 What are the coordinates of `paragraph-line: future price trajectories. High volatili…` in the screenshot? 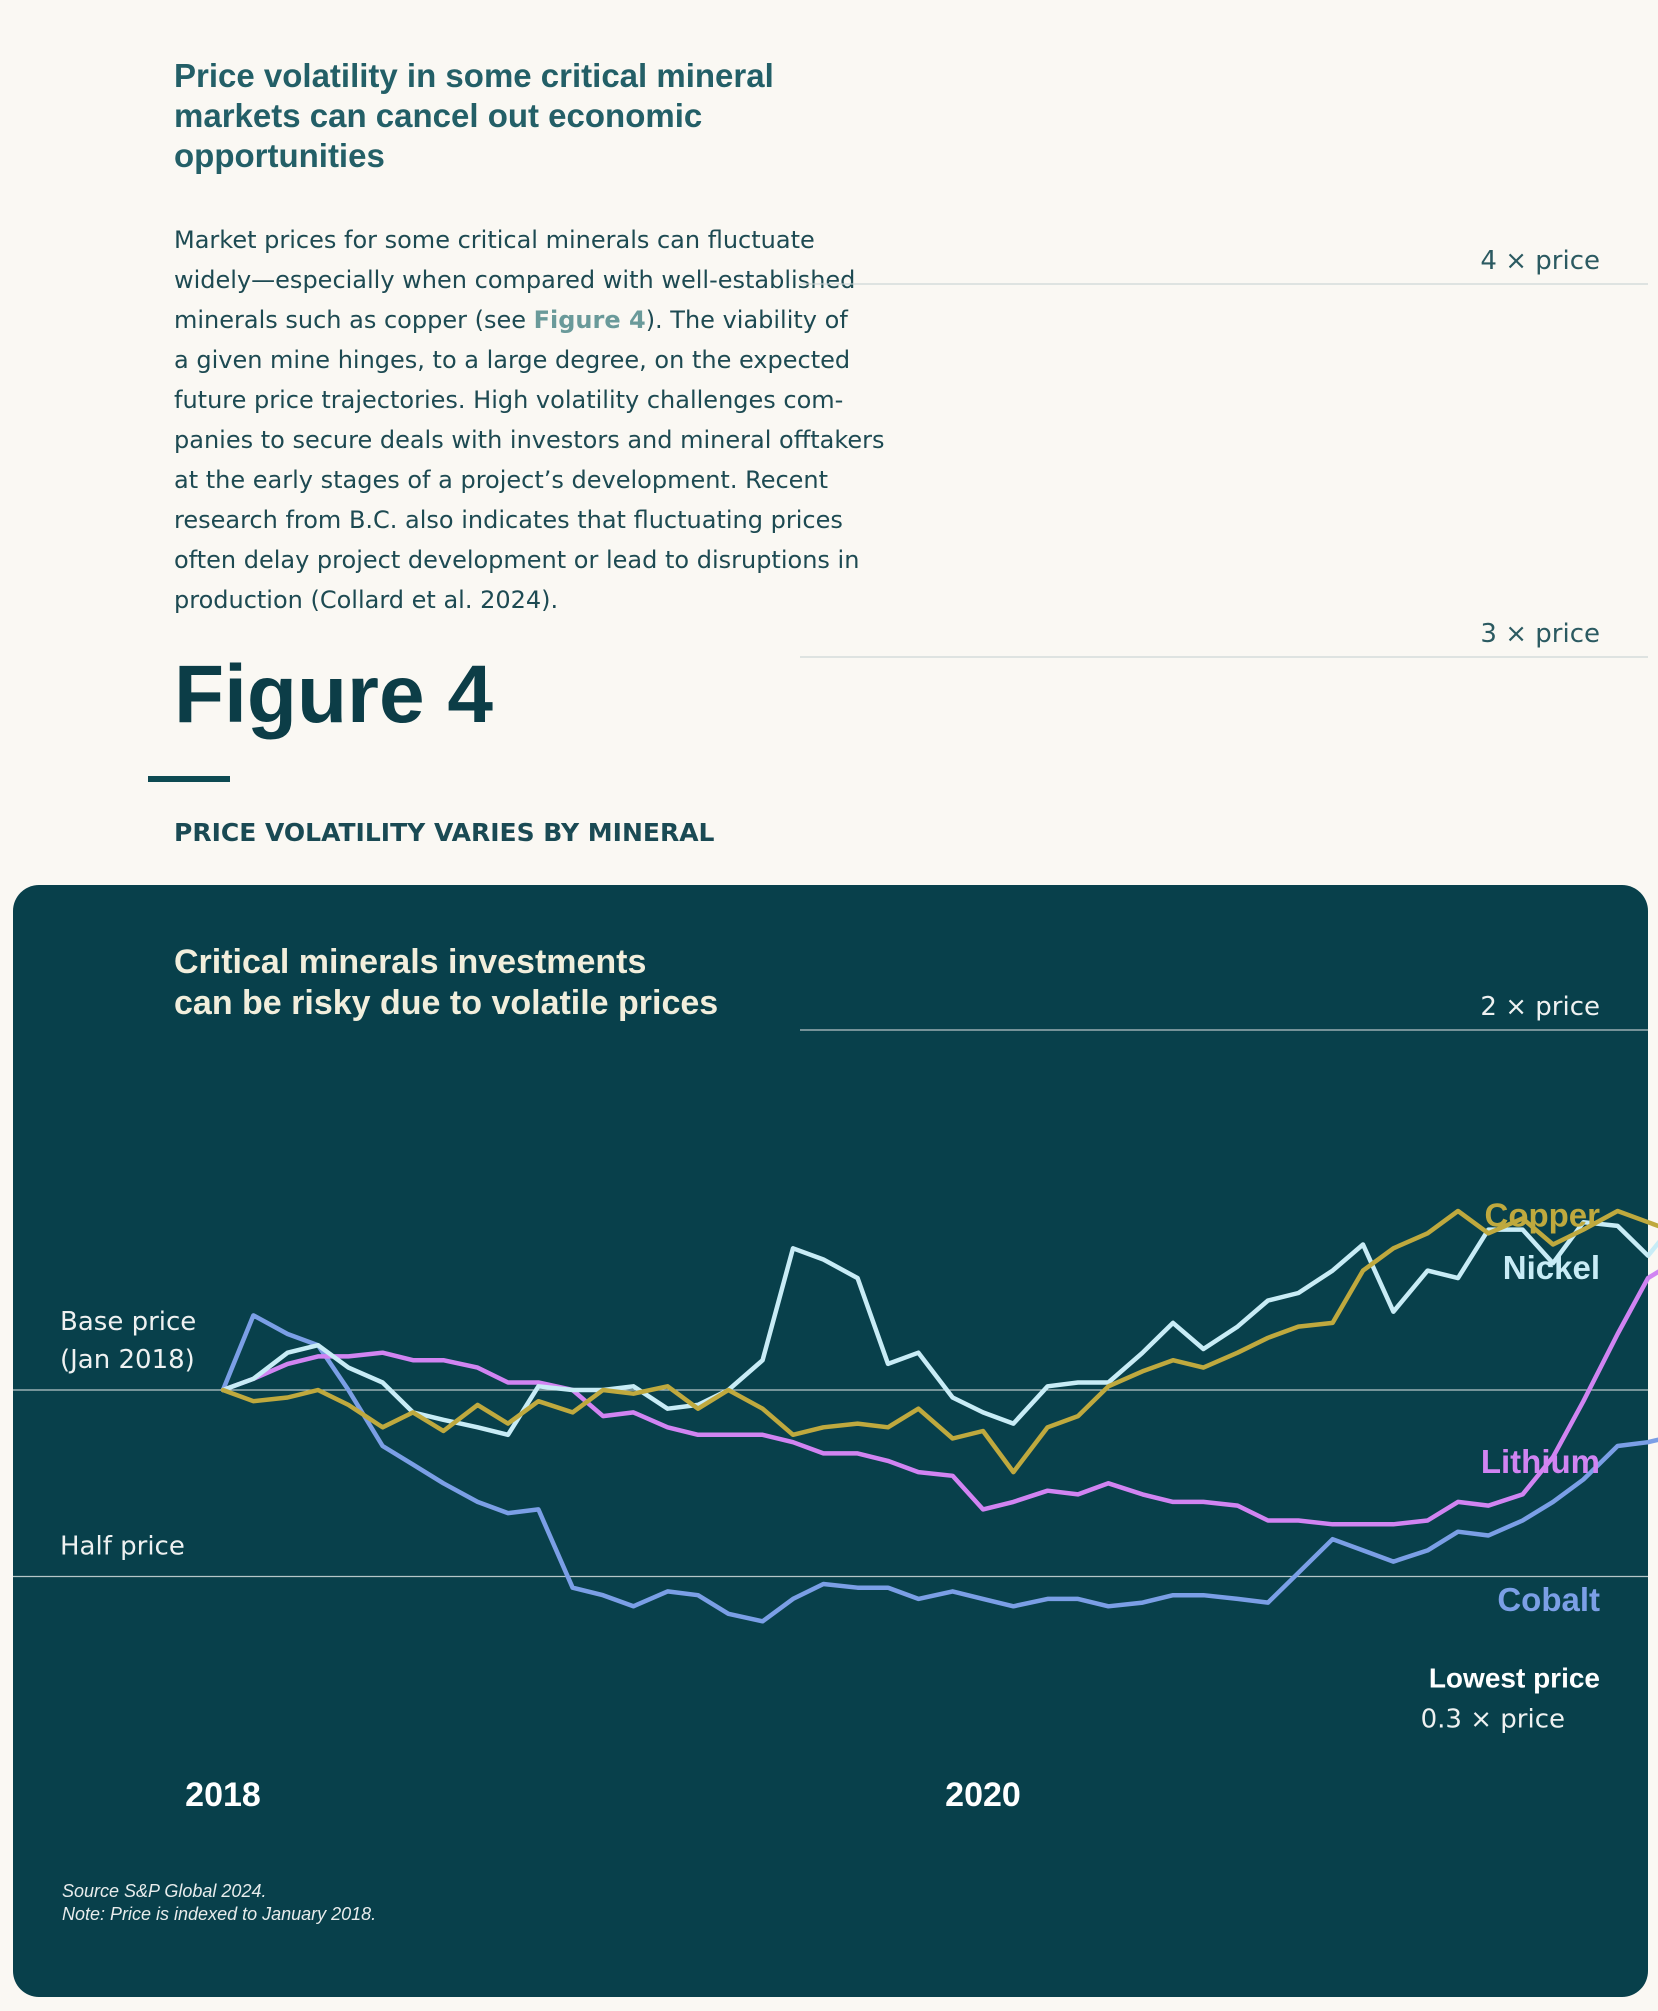 It's located at (509, 400).